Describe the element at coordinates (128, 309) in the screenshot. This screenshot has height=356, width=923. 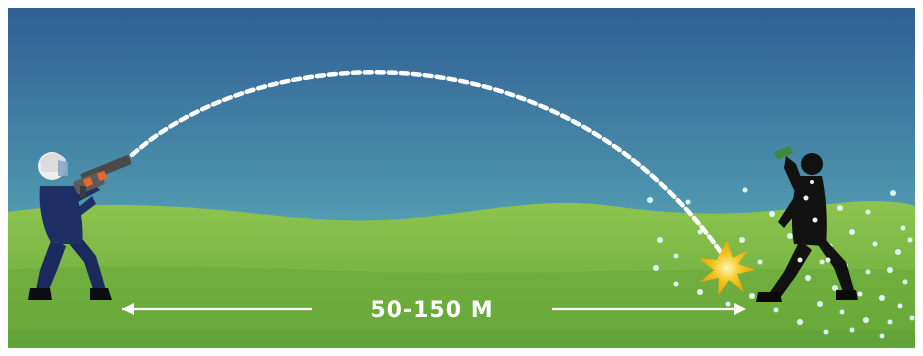
I see `arrowhead-left-icon` at that location.